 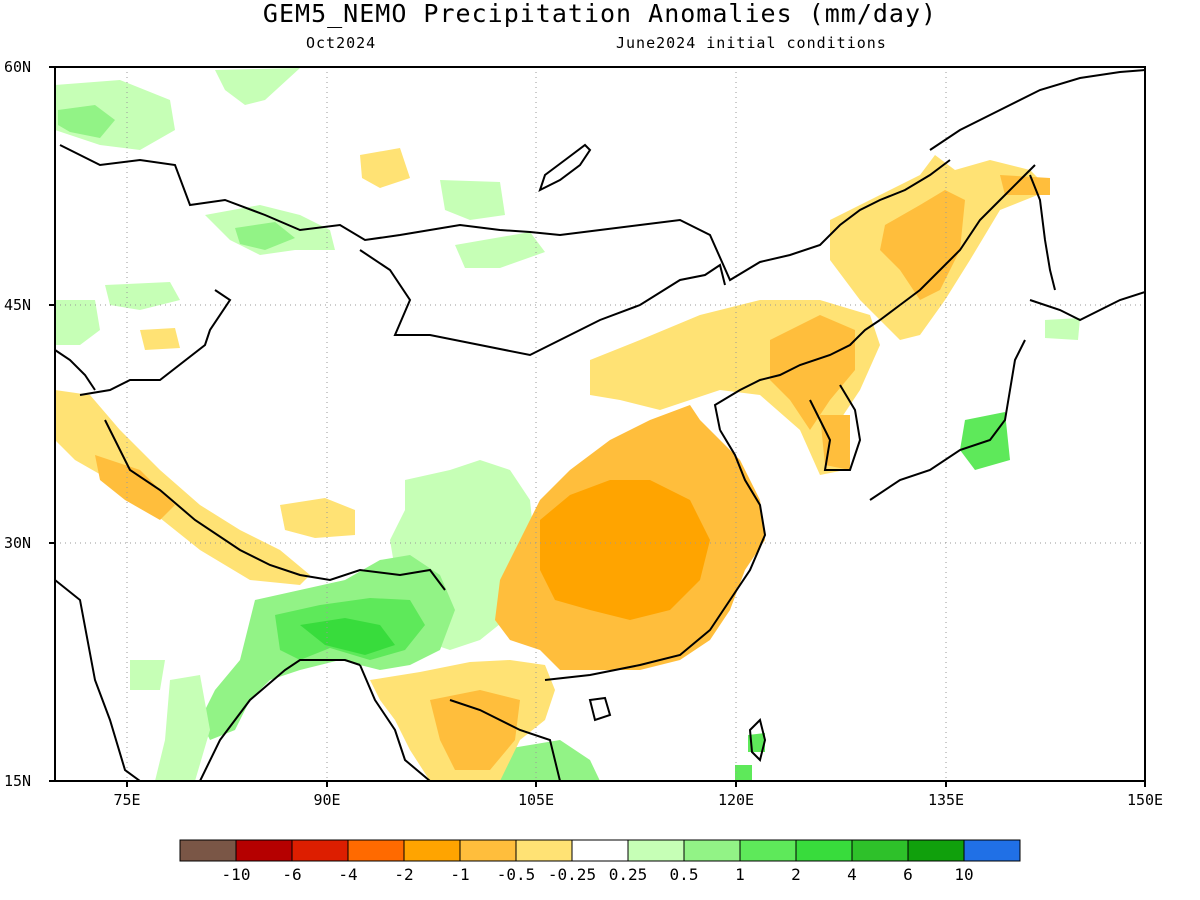 I want to click on dry-area-south-china-core, so click(x=625, y=550).